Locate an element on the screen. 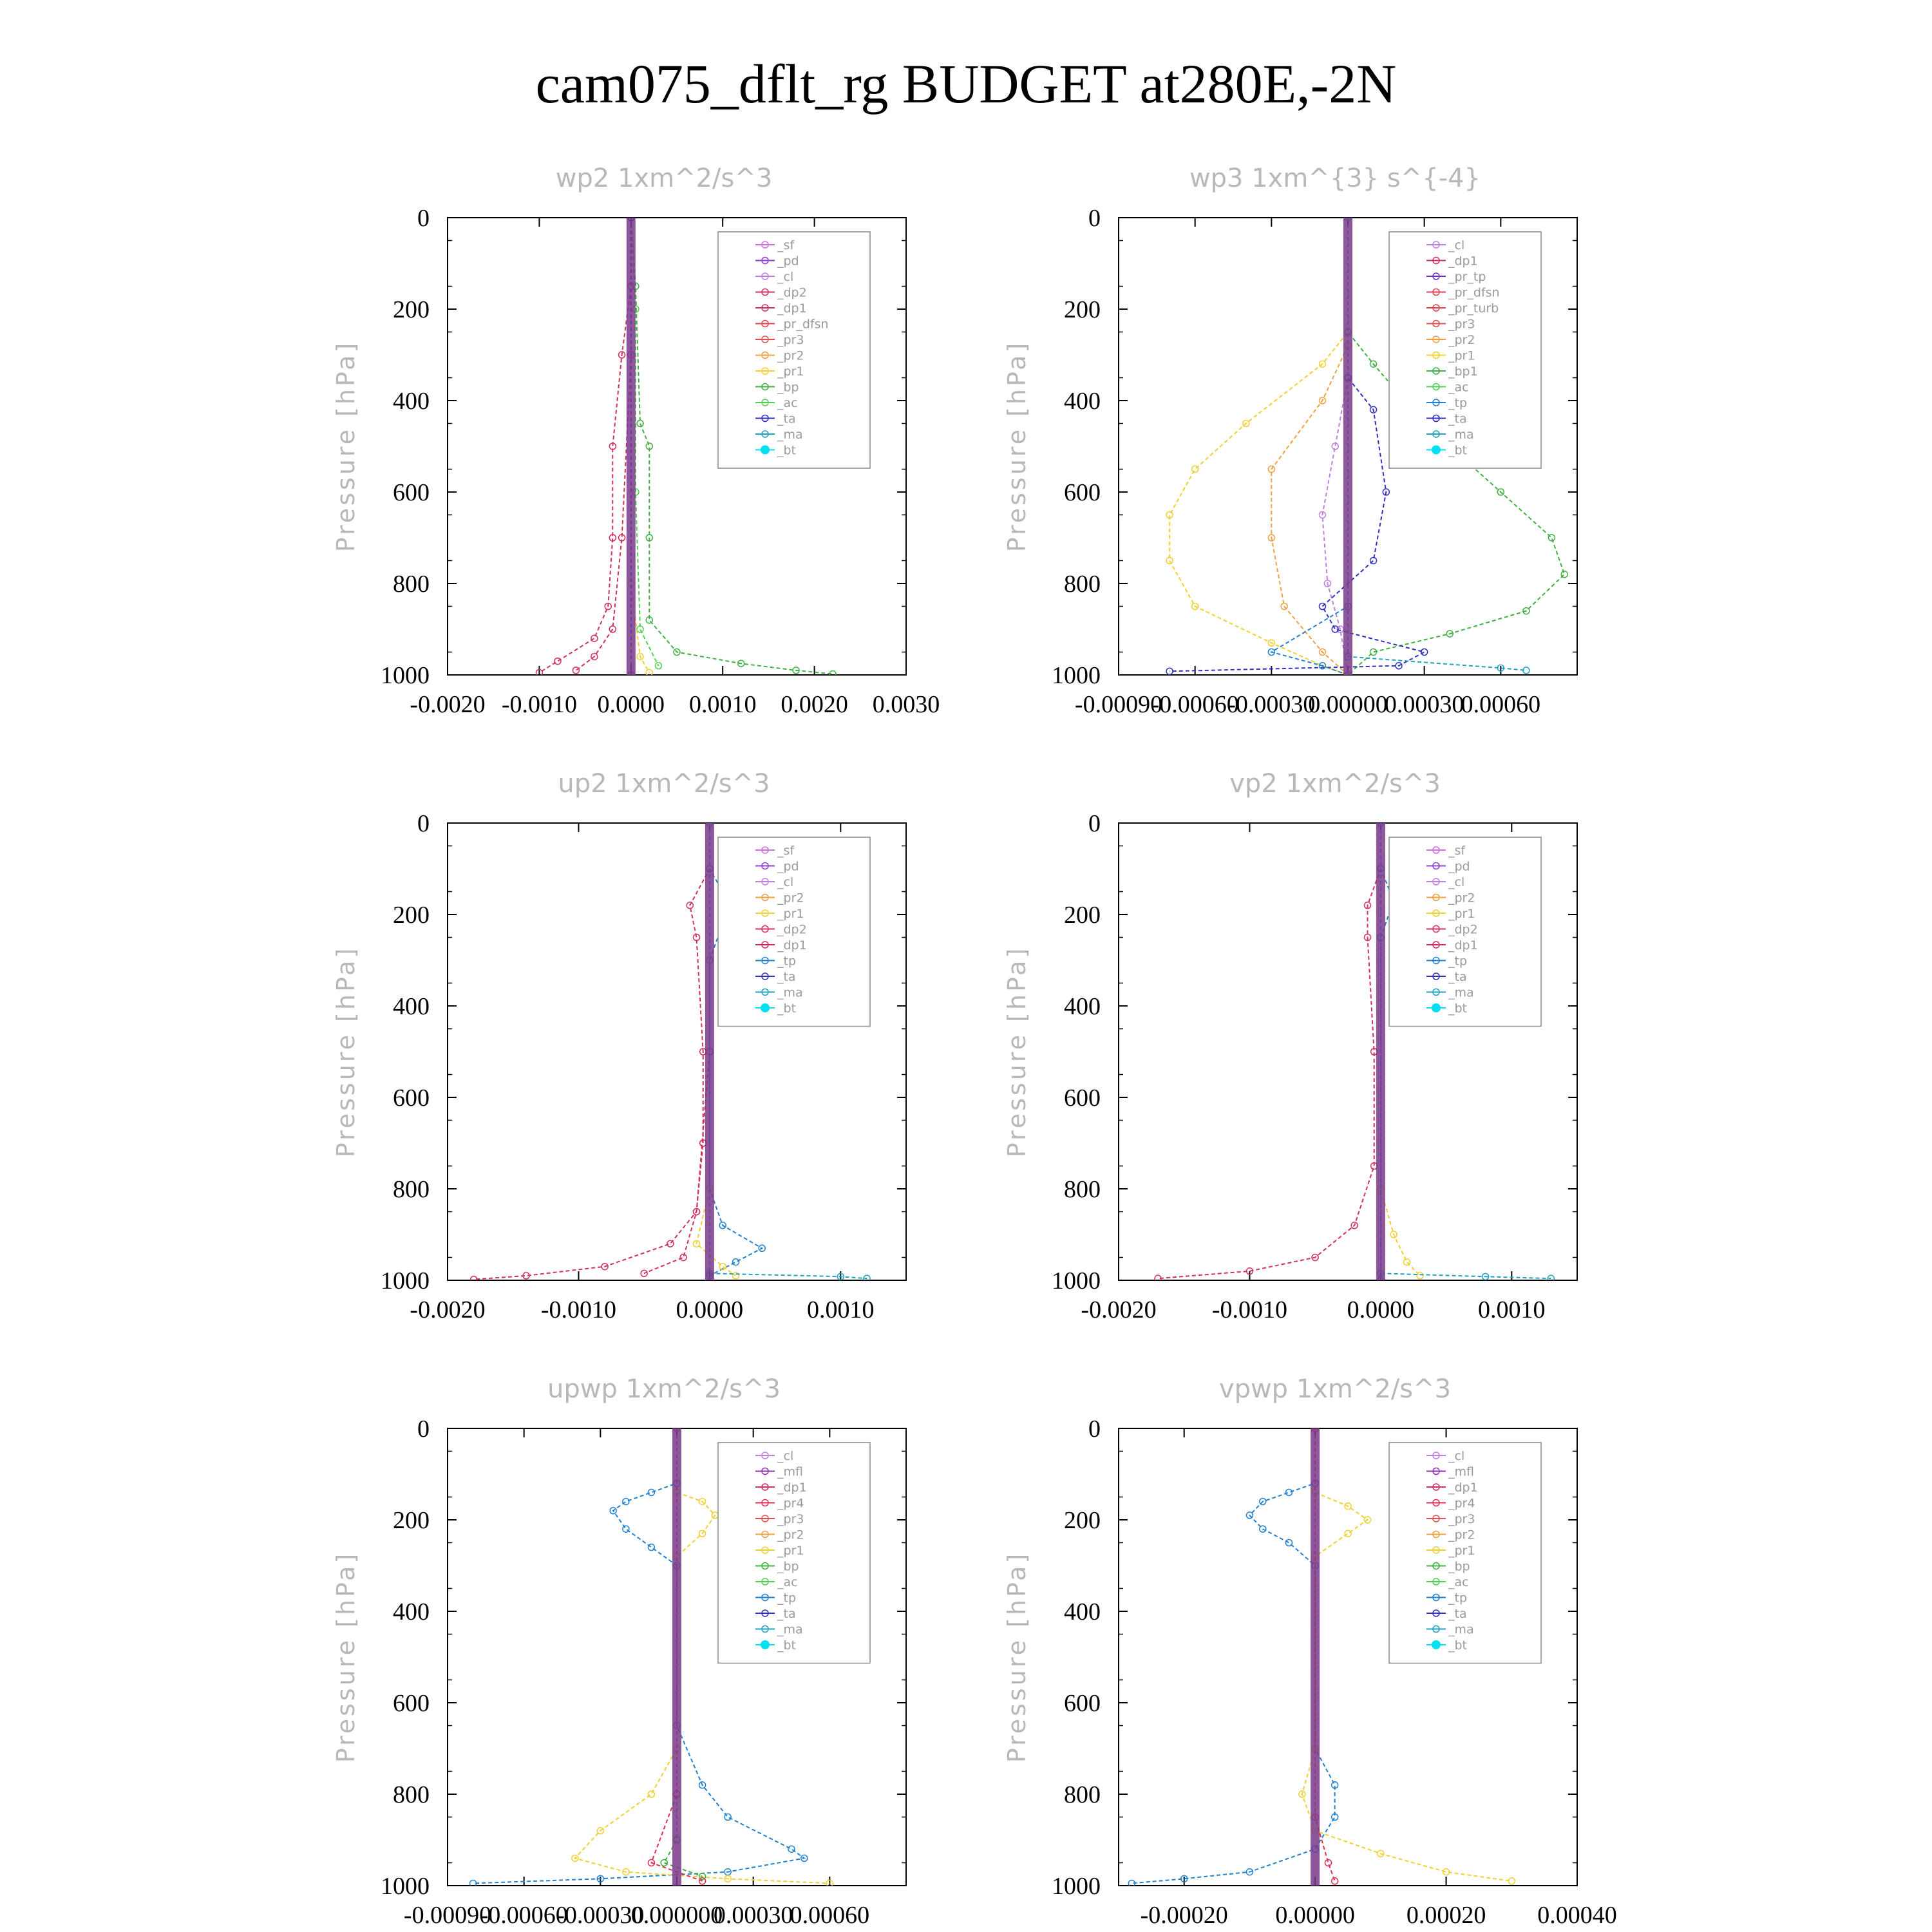 The width and height of the screenshot is (1932, 1932). y-tick-label: 400 is located at coordinates (1082, 1611).